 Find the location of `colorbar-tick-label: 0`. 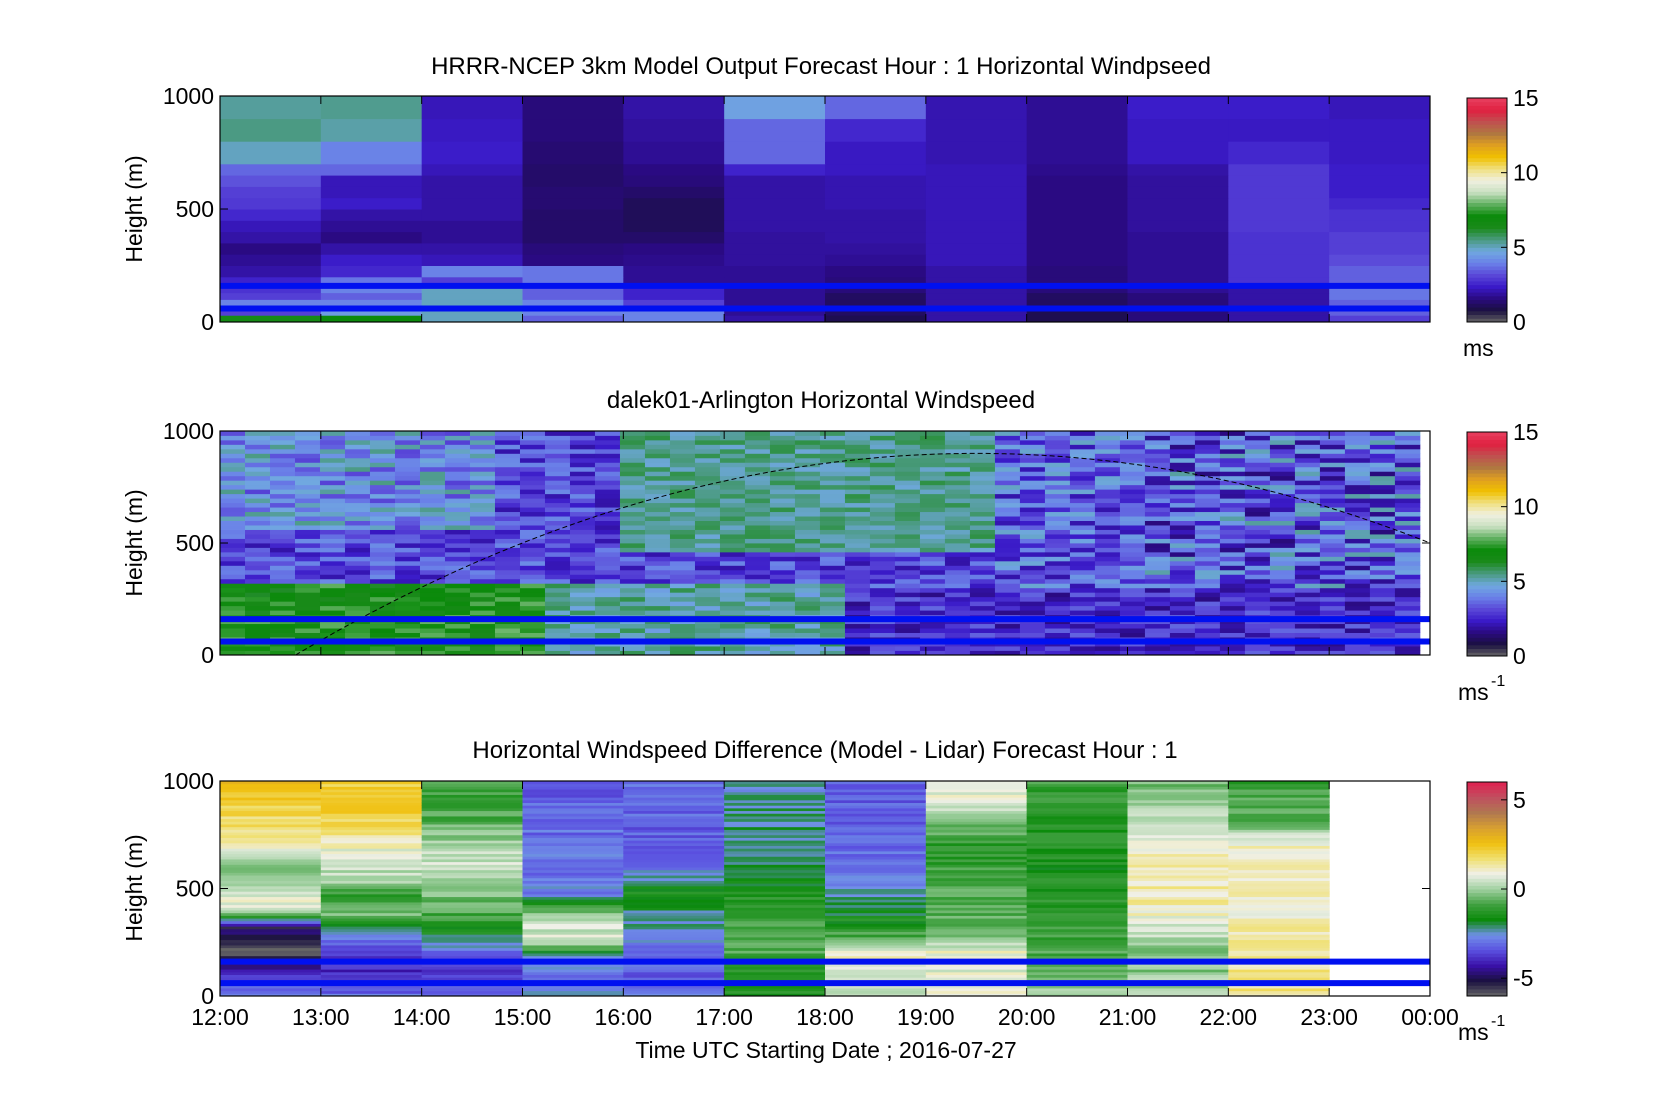

colorbar-tick-label: 0 is located at coordinates (1519, 322).